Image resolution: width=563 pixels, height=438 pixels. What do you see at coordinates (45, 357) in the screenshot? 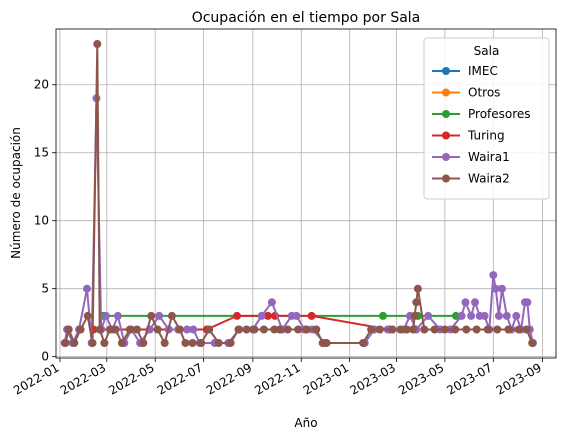
I see `y-tick-label: 0` at bounding box center [45, 357].